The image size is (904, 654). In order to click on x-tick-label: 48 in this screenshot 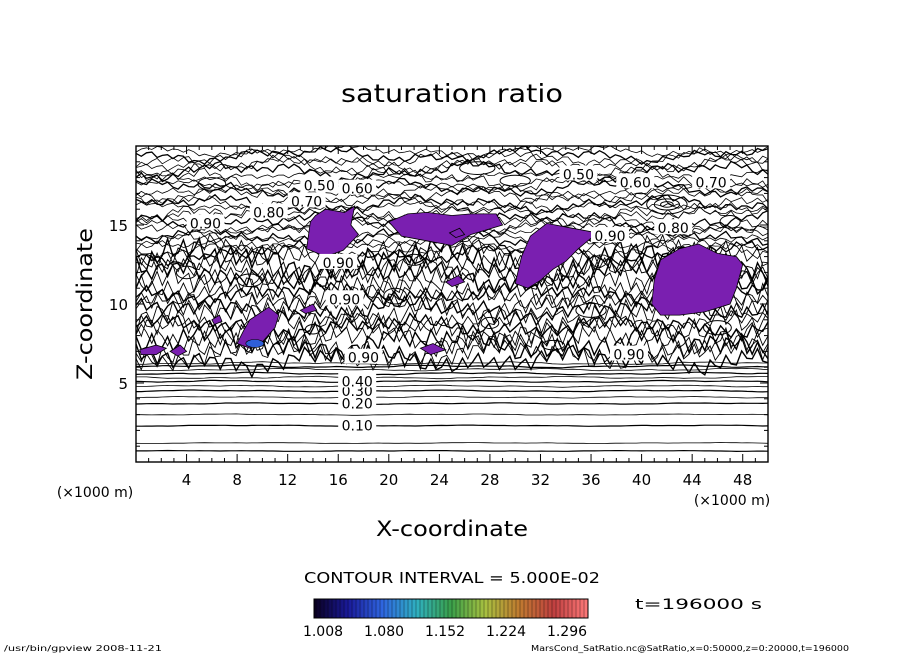, I will do `click(742, 480)`.